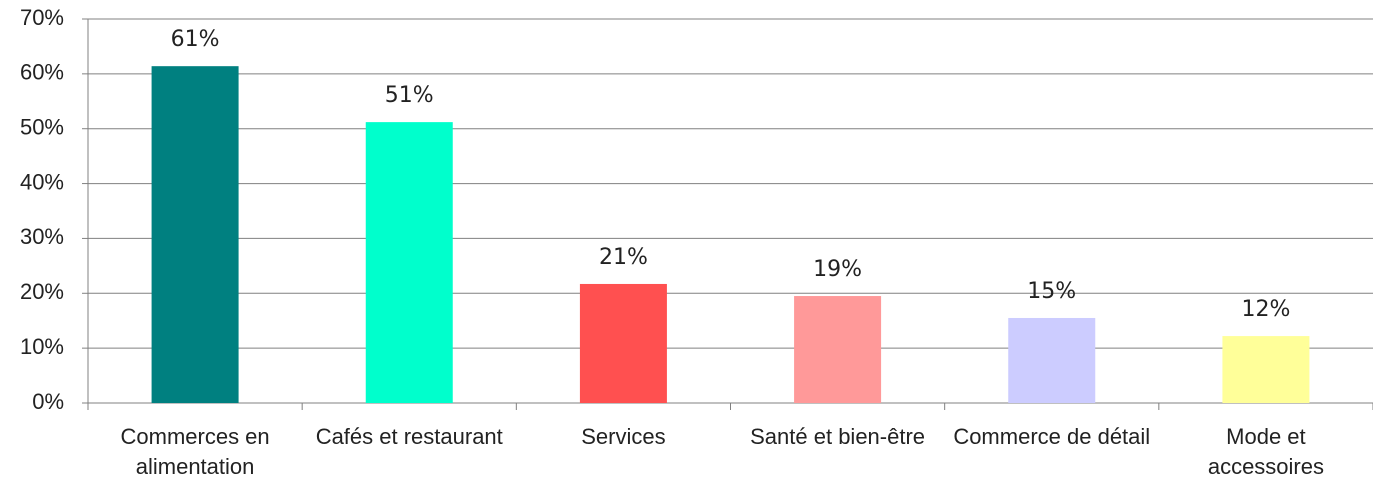  What do you see at coordinates (42, 17) in the screenshot?
I see `y-tick-label: 70%` at bounding box center [42, 17].